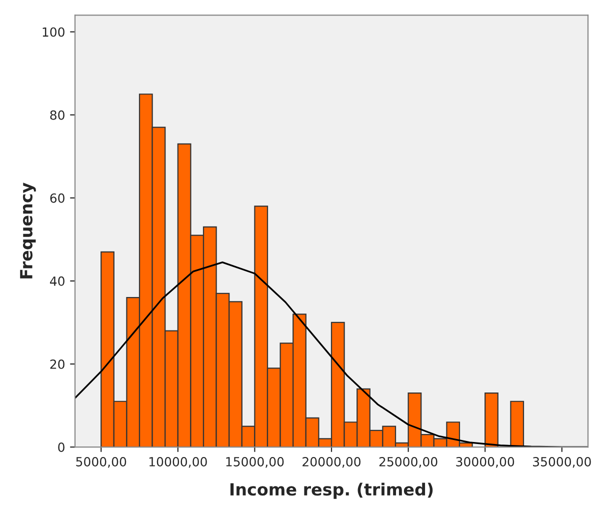 The width and height of the screenshot is (600, 508). What do you see at coordinates (331, 490) in the screenshot?
I see `x-axis-title: Income resp. (trimed)` at bounding box center [331, 490].